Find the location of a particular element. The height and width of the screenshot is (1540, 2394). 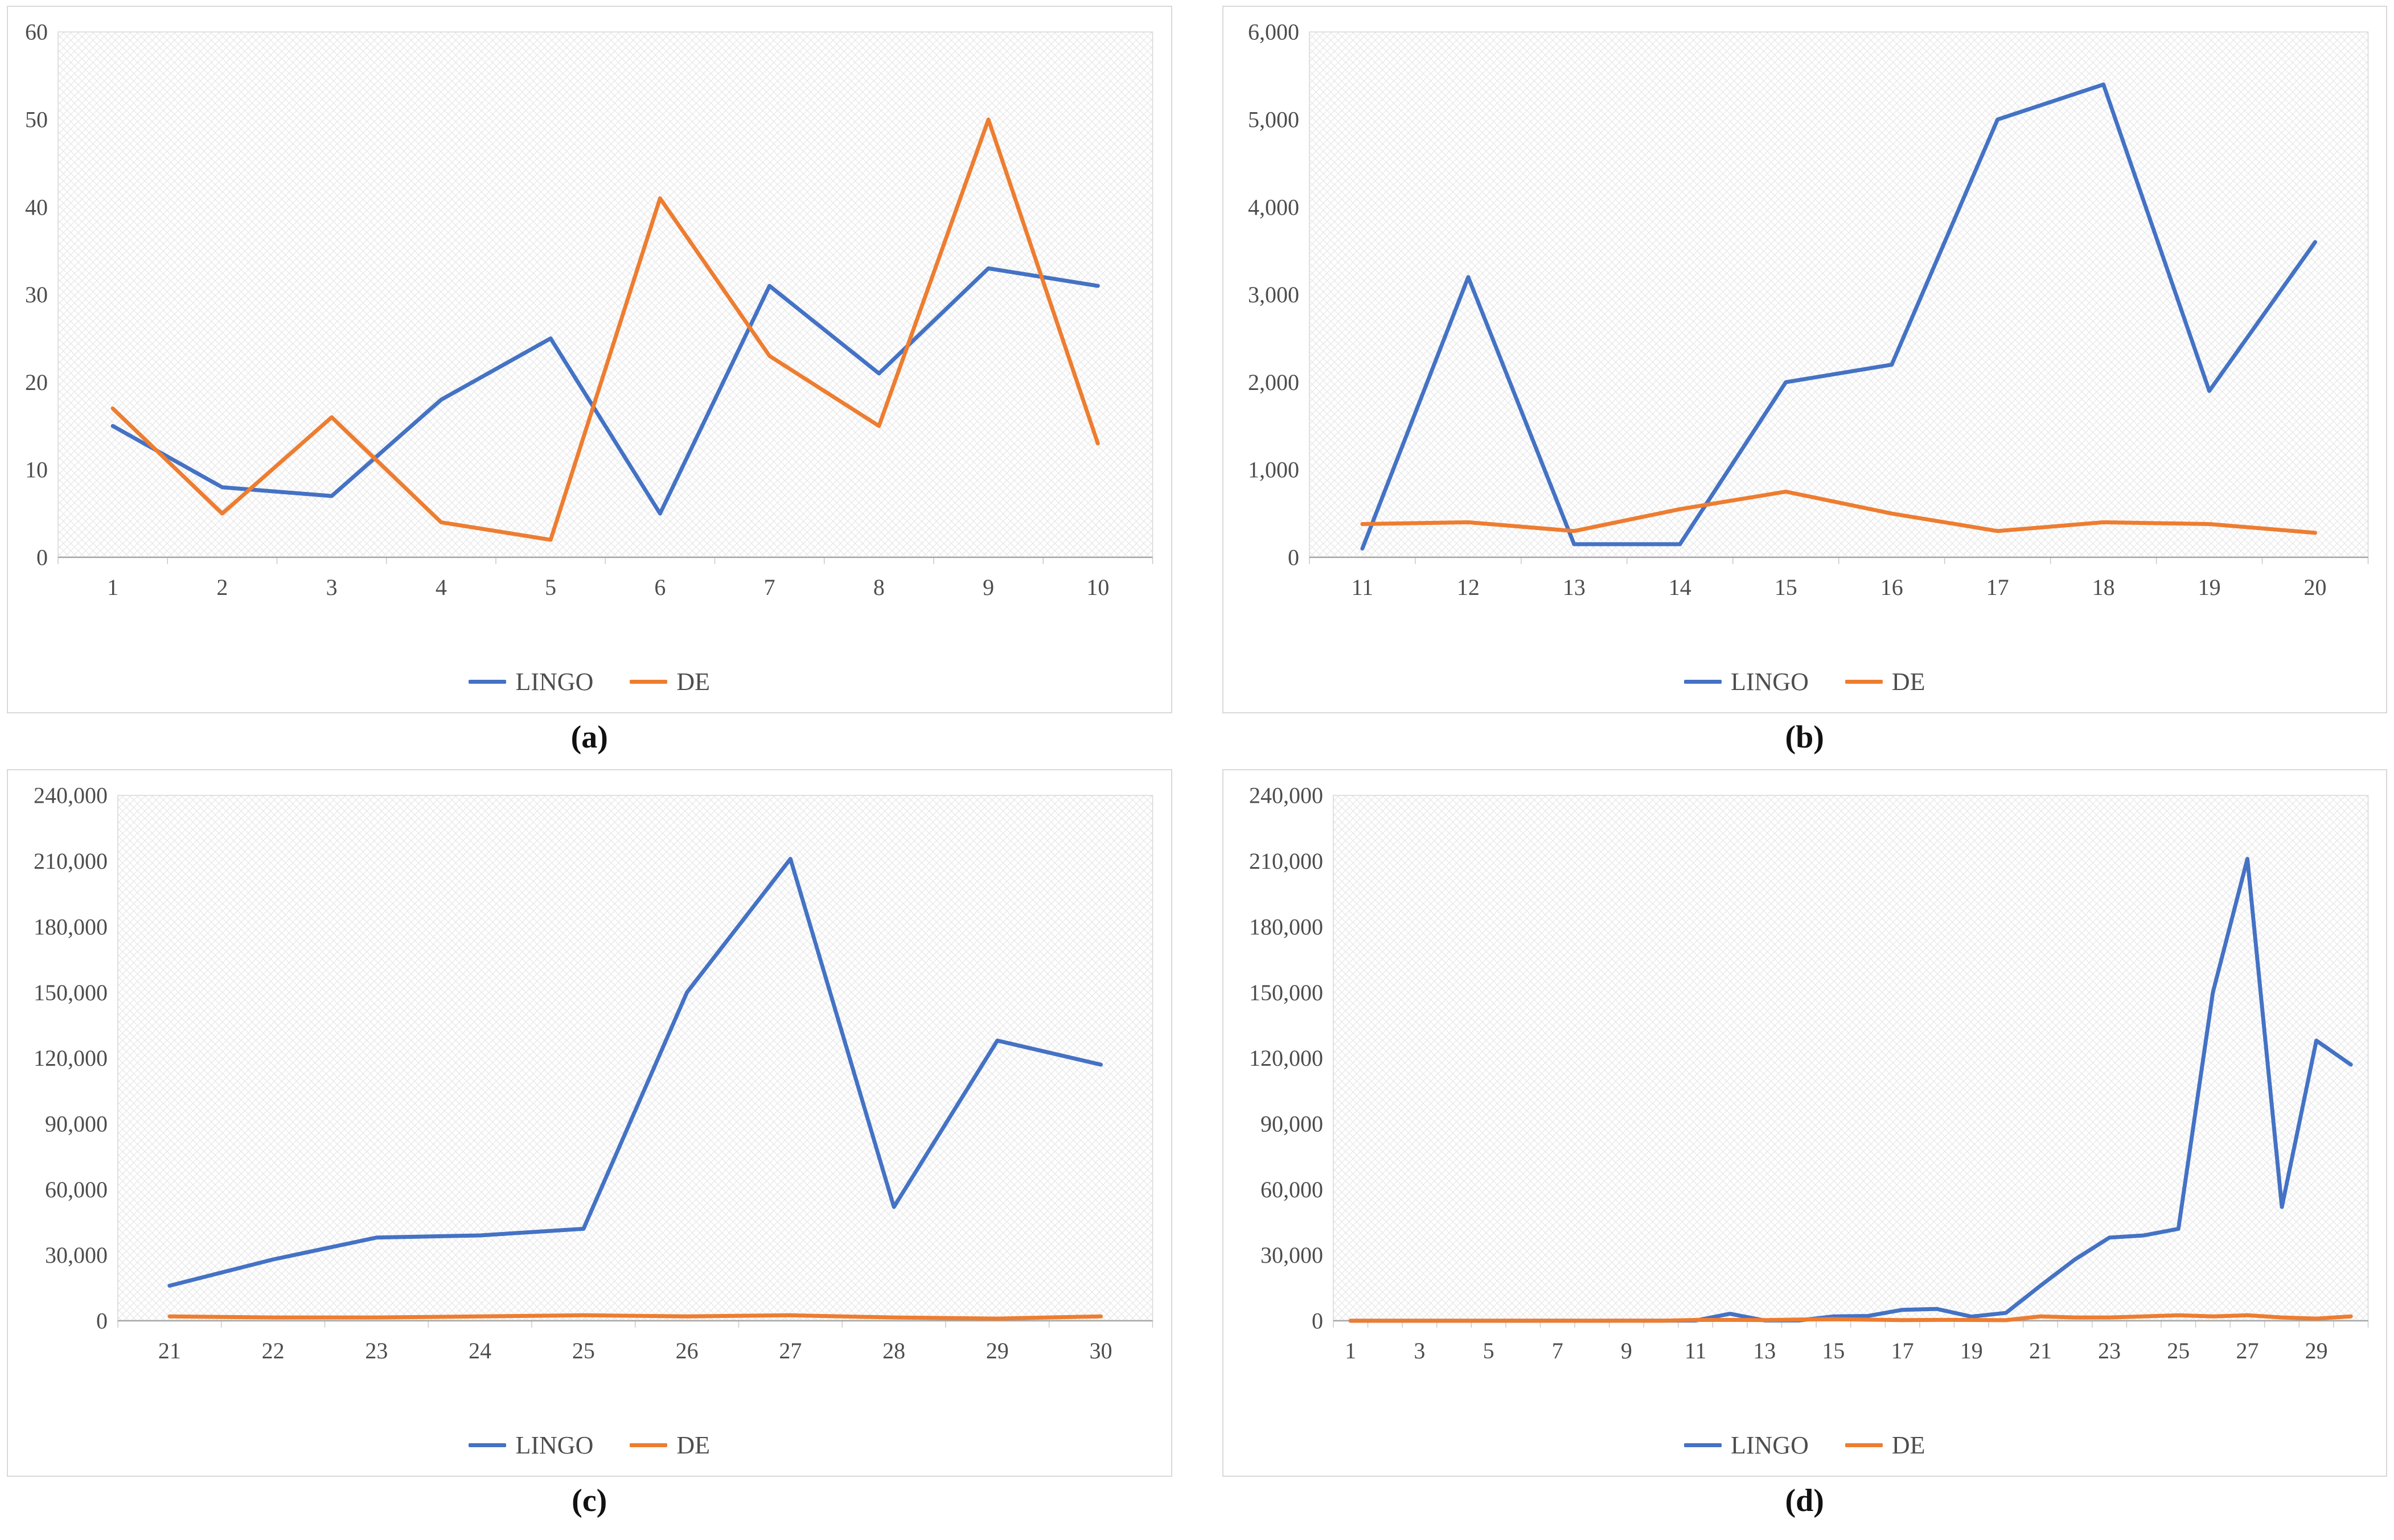

svg-text: 26 is located at coordinates (688, 1351).